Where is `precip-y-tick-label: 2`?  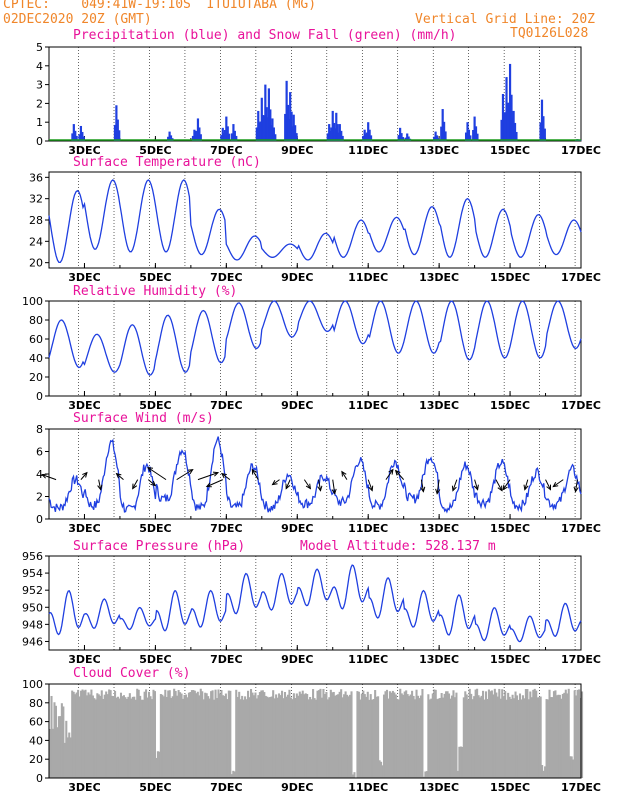 precip-y-tick-label: 2 is located at coordinates (39, 103).